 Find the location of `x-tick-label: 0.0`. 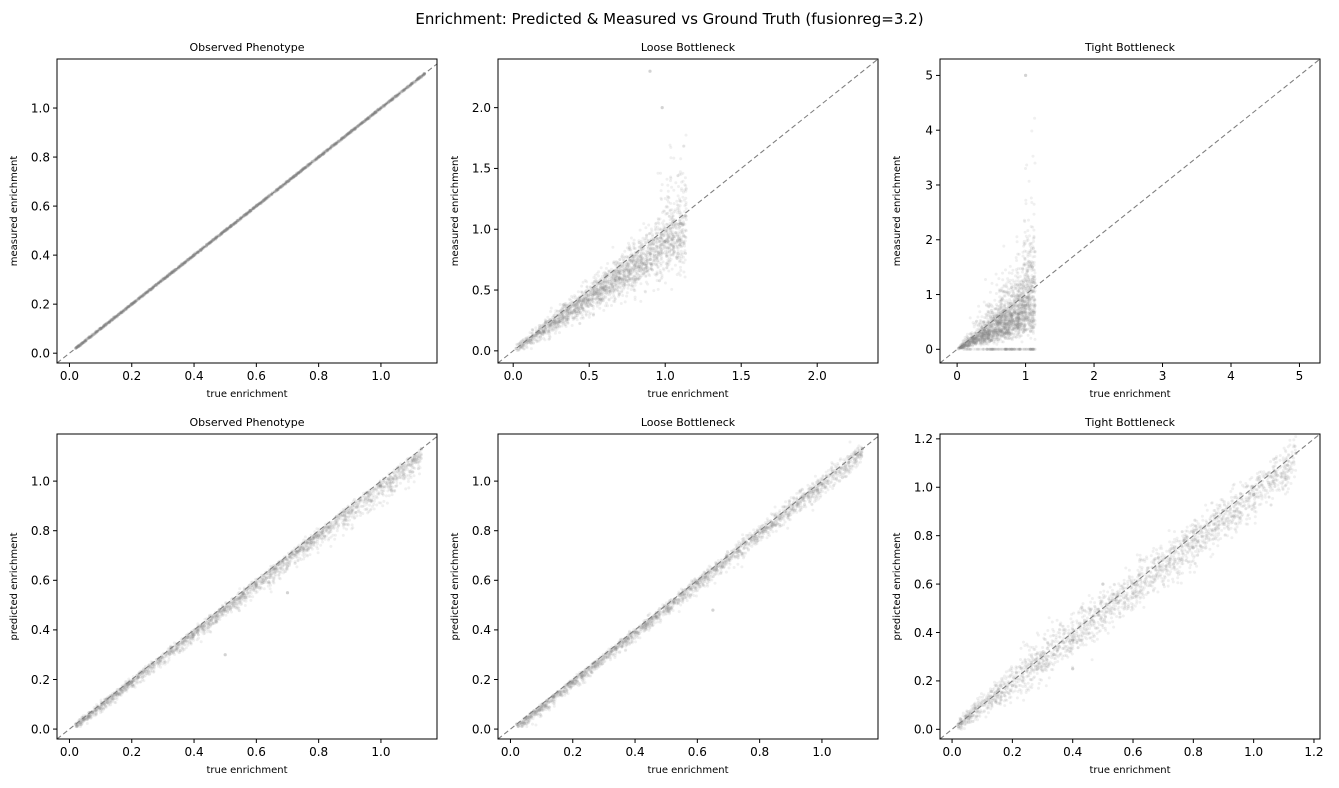

x-tick-label: 0.0 is located at coordinates (513, 376).